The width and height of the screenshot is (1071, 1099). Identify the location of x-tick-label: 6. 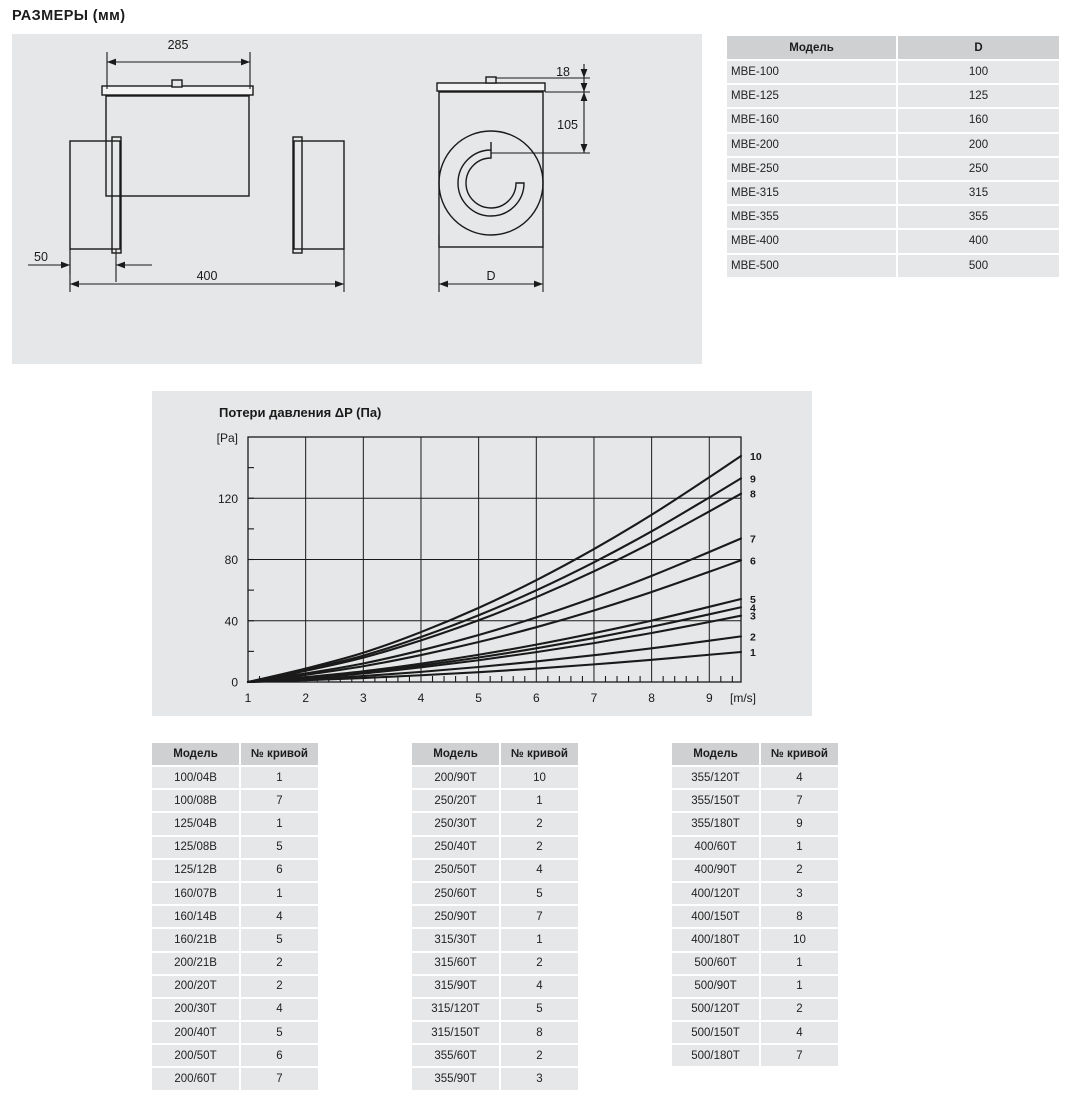
(536, 698).